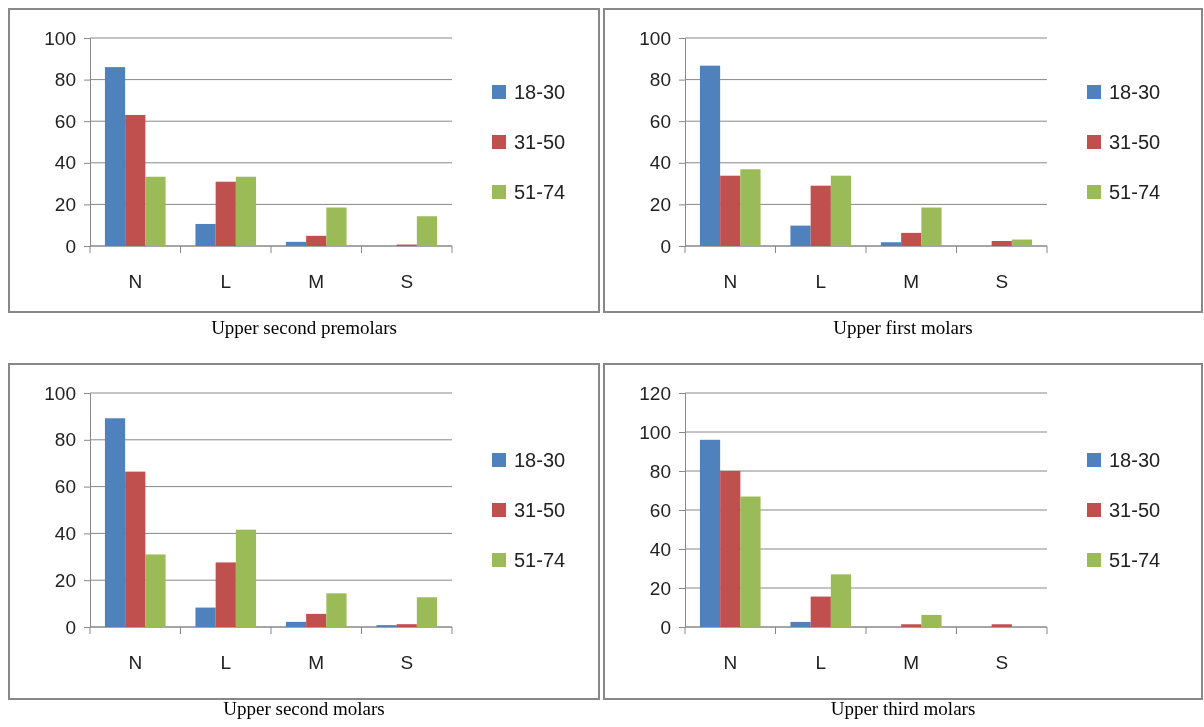 This screenshot has height=727, width=1204. I want to click on text: Upper third molars, so click(903, 709).